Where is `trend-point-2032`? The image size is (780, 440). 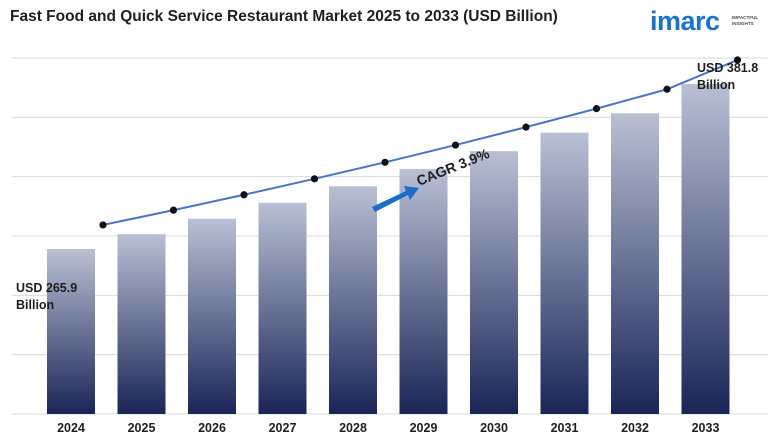 trend-point-2032 is located at coordinates (667, 89).